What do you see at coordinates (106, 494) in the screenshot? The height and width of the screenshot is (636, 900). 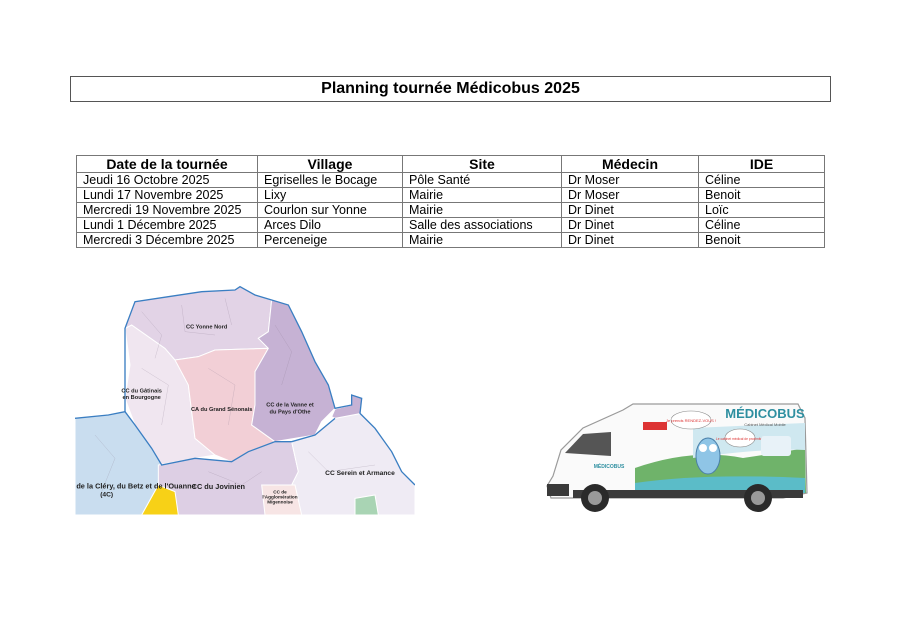 I see `label-clery-2: (4C)` at bounding box center [106, 494].